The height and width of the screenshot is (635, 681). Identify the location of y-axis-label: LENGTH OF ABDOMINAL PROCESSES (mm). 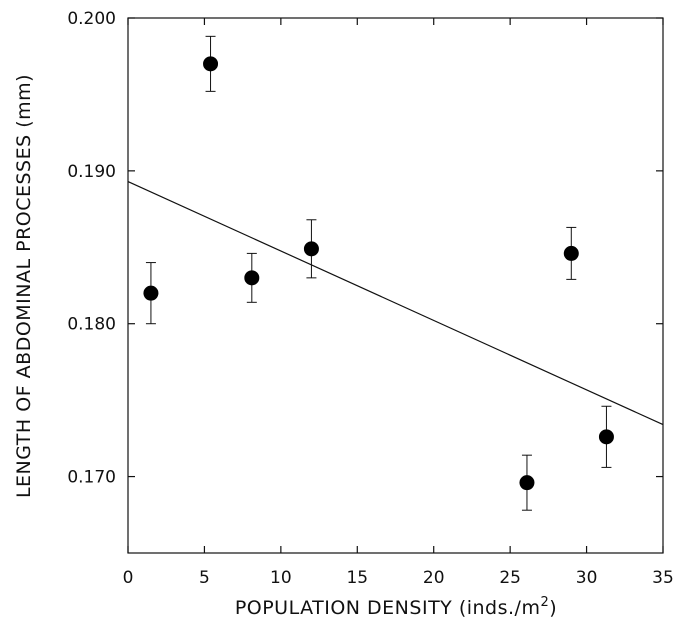
(24, 286).